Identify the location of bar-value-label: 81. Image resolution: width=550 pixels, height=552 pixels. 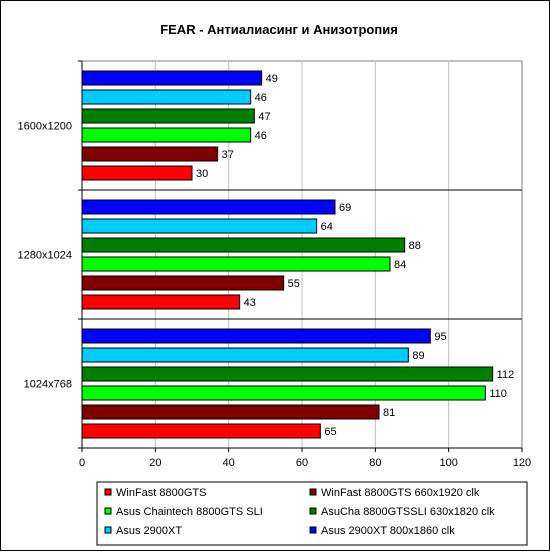
(389, 413).